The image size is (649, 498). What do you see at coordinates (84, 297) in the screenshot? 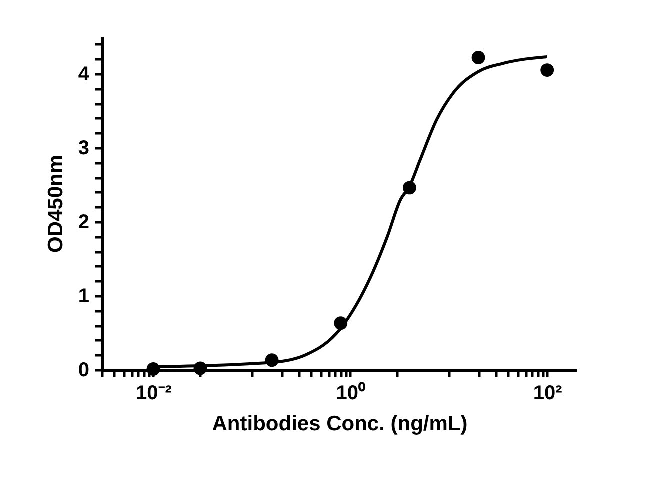
I see `y-tick-label: 1` at bounding box center [84, 297].